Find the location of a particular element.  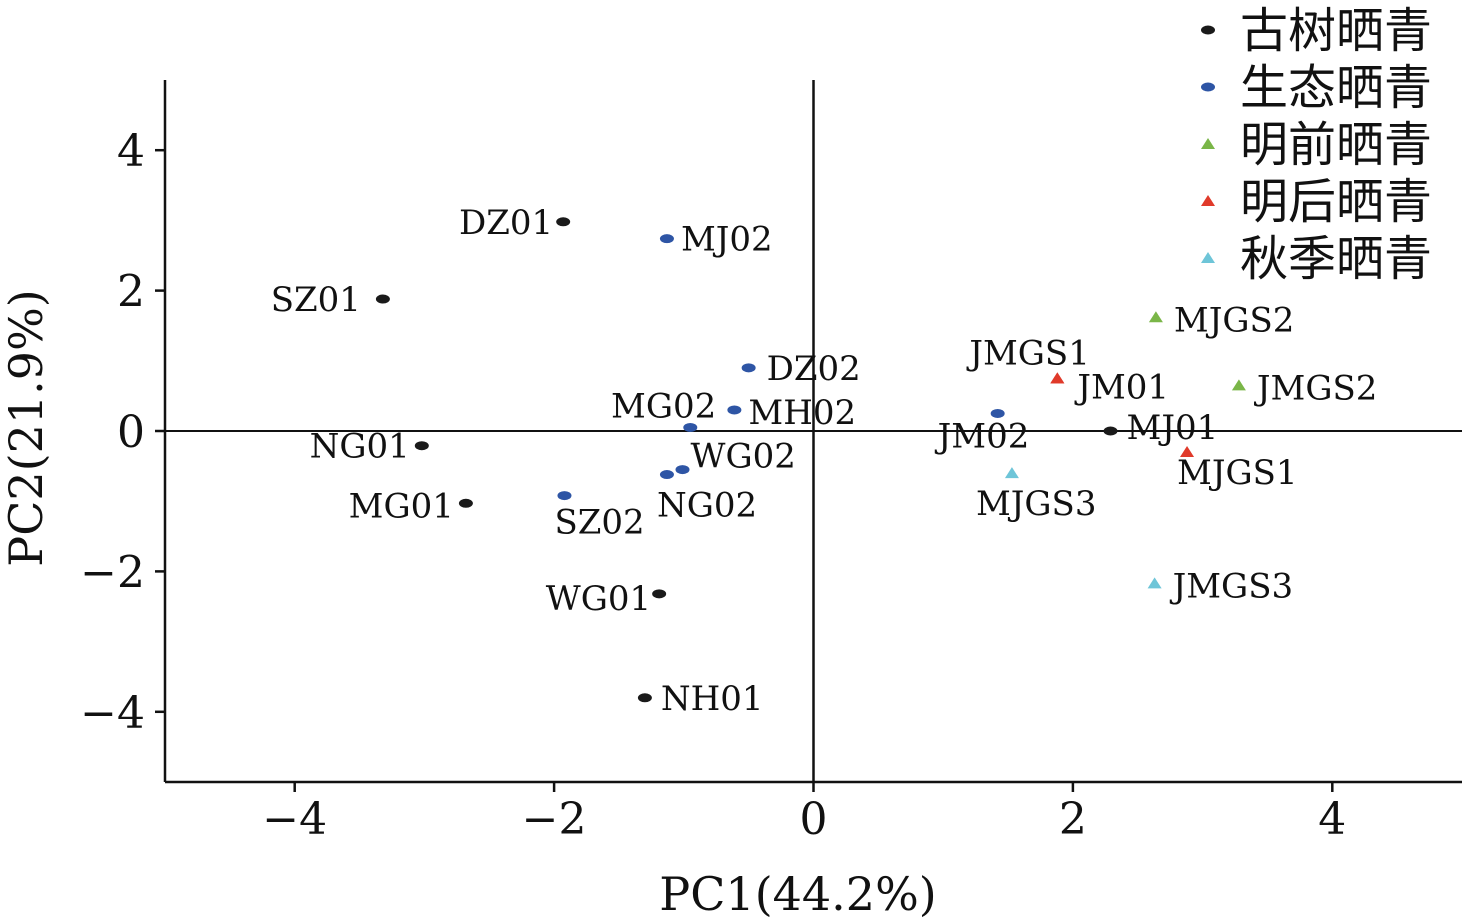

point-label: MJGS3 is located at coordinates (1036, 504).